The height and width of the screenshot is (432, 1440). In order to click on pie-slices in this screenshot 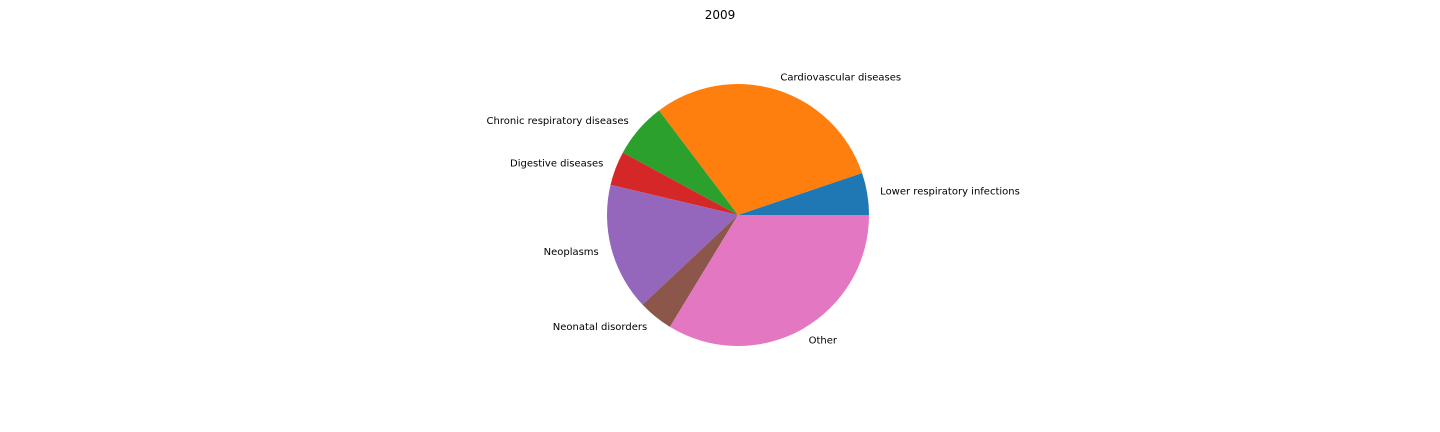, I will do `click(738, 215)`.